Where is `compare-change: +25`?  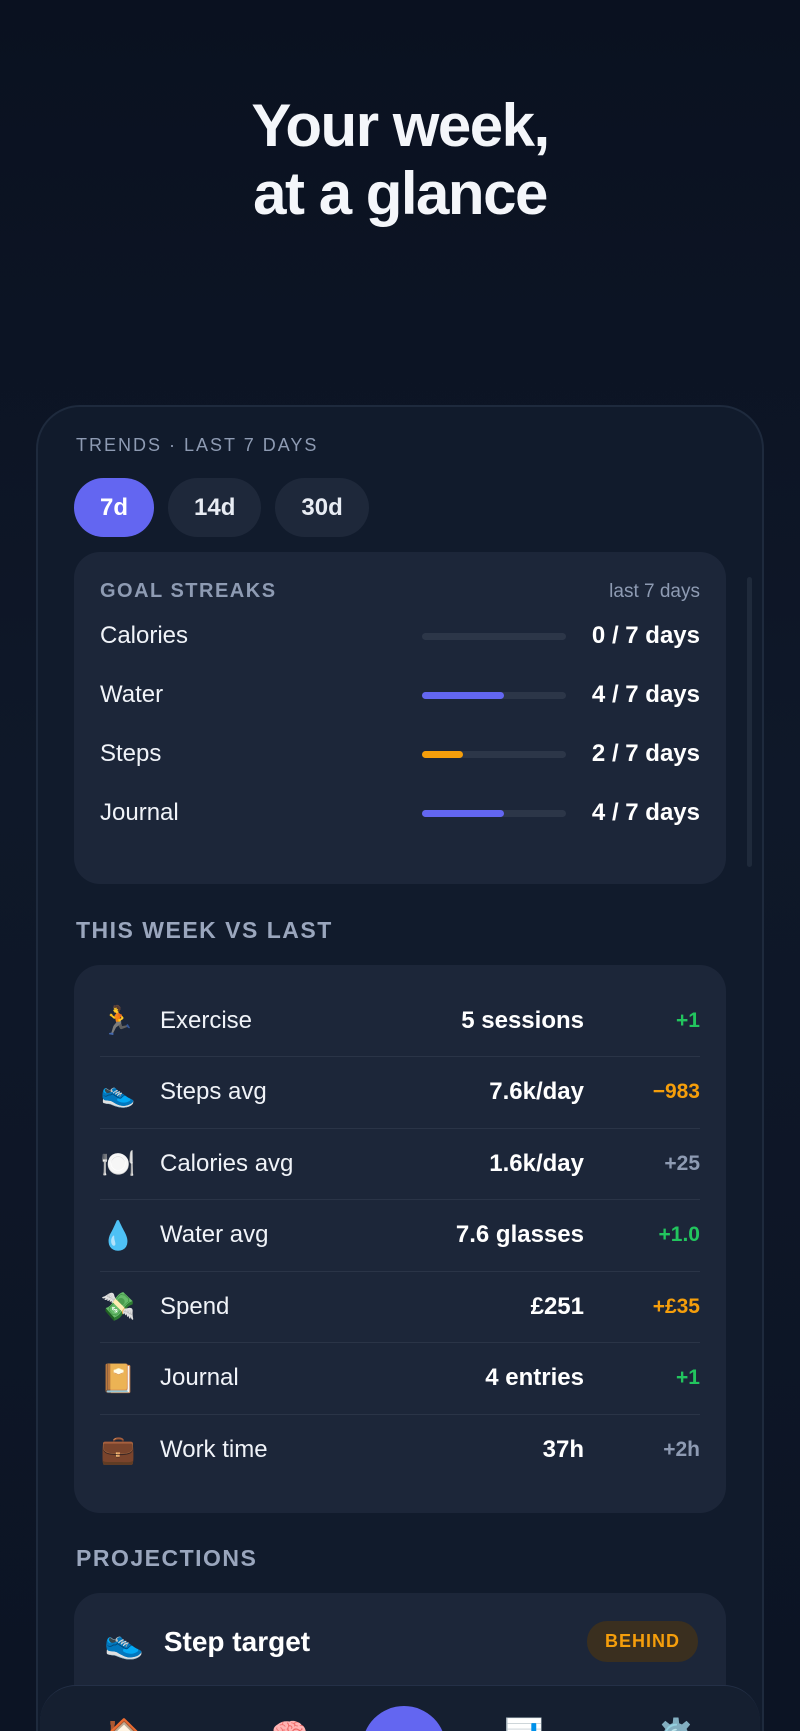
compare-change: +25 is located at coordinates (682, 1163).